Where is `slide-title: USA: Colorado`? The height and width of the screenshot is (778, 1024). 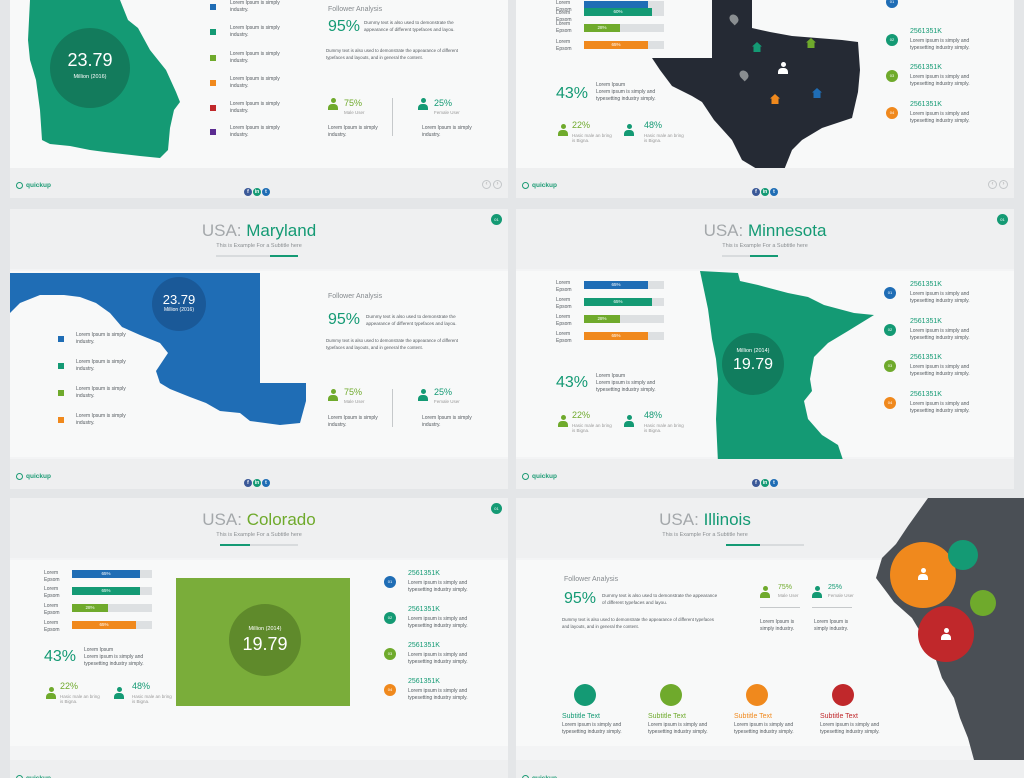
slide-title: USA: Colorado is located at coordinates (259, 520).